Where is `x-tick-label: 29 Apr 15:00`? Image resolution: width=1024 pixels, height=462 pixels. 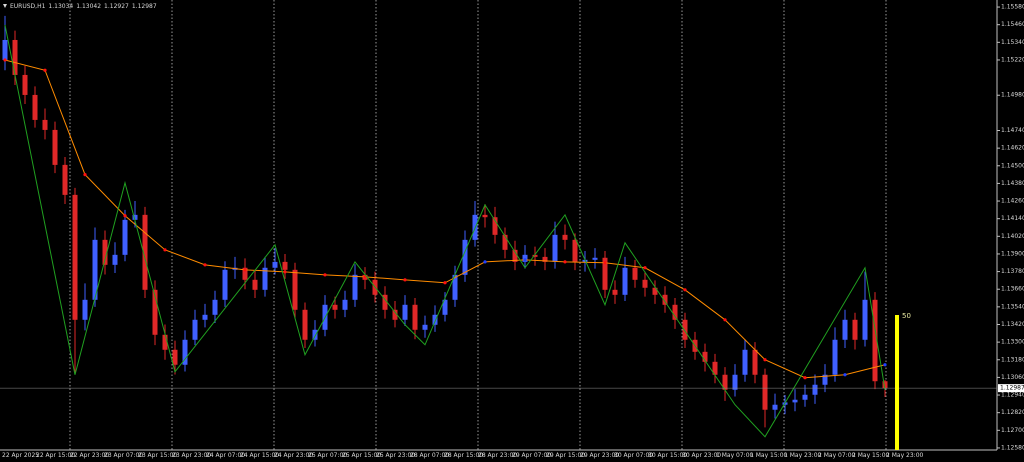
x-tick-label: 29 Apr 15:00 is located at coordinates (565, 455).